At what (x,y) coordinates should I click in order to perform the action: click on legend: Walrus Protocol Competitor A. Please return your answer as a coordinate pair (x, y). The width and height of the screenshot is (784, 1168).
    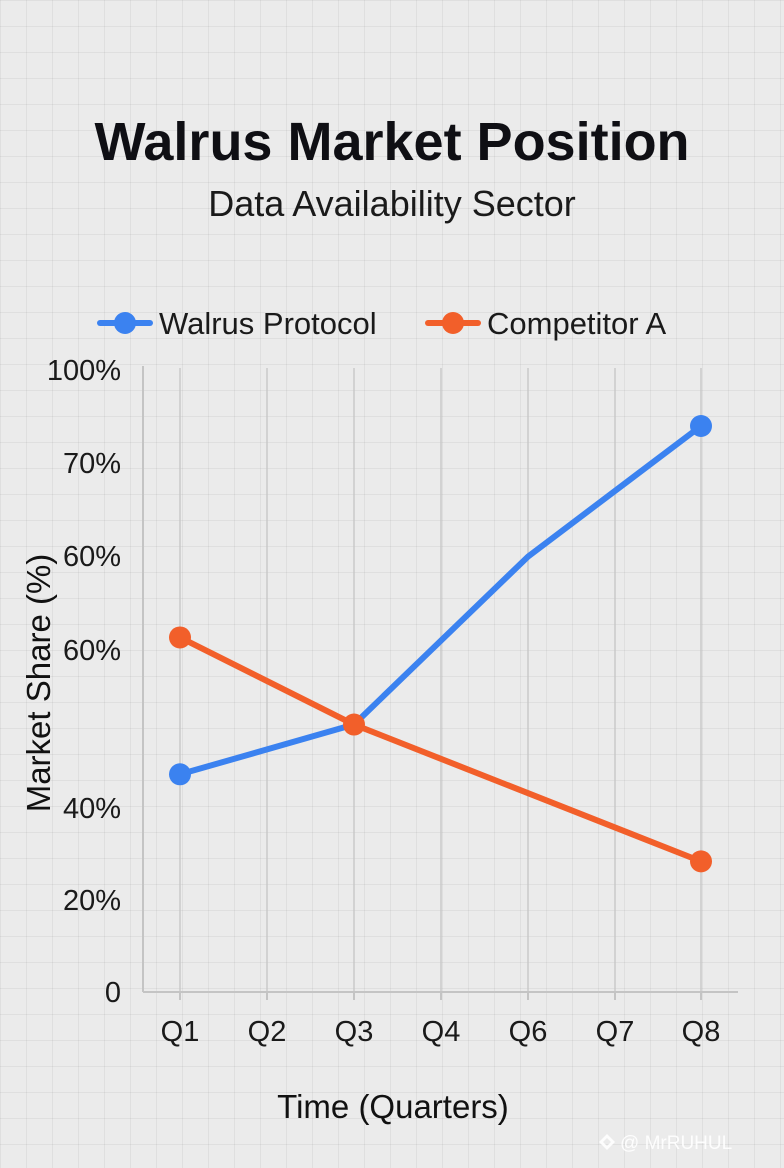
    Looking at the image, I should click on (382, 323).